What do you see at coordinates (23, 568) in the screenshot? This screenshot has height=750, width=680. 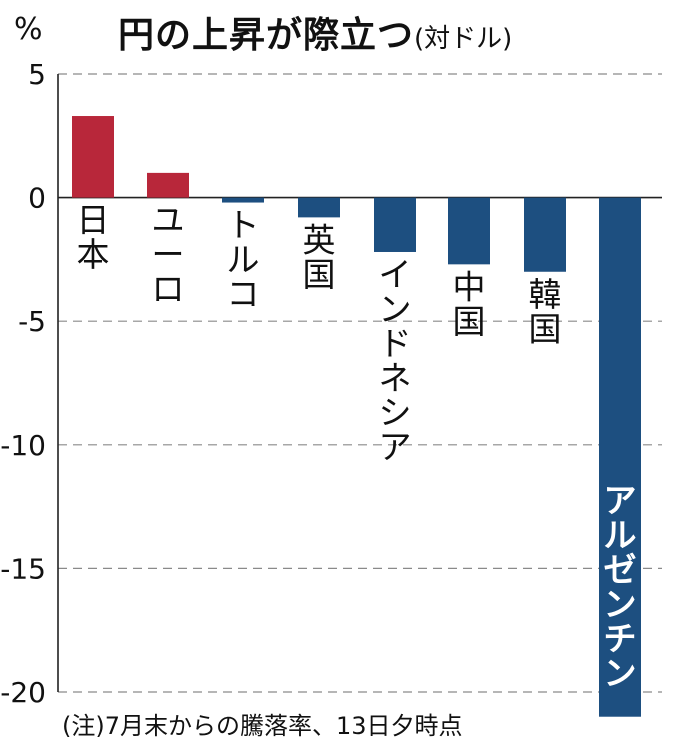 I see `y-tick-label: -15` at bounding box center [23, 568].